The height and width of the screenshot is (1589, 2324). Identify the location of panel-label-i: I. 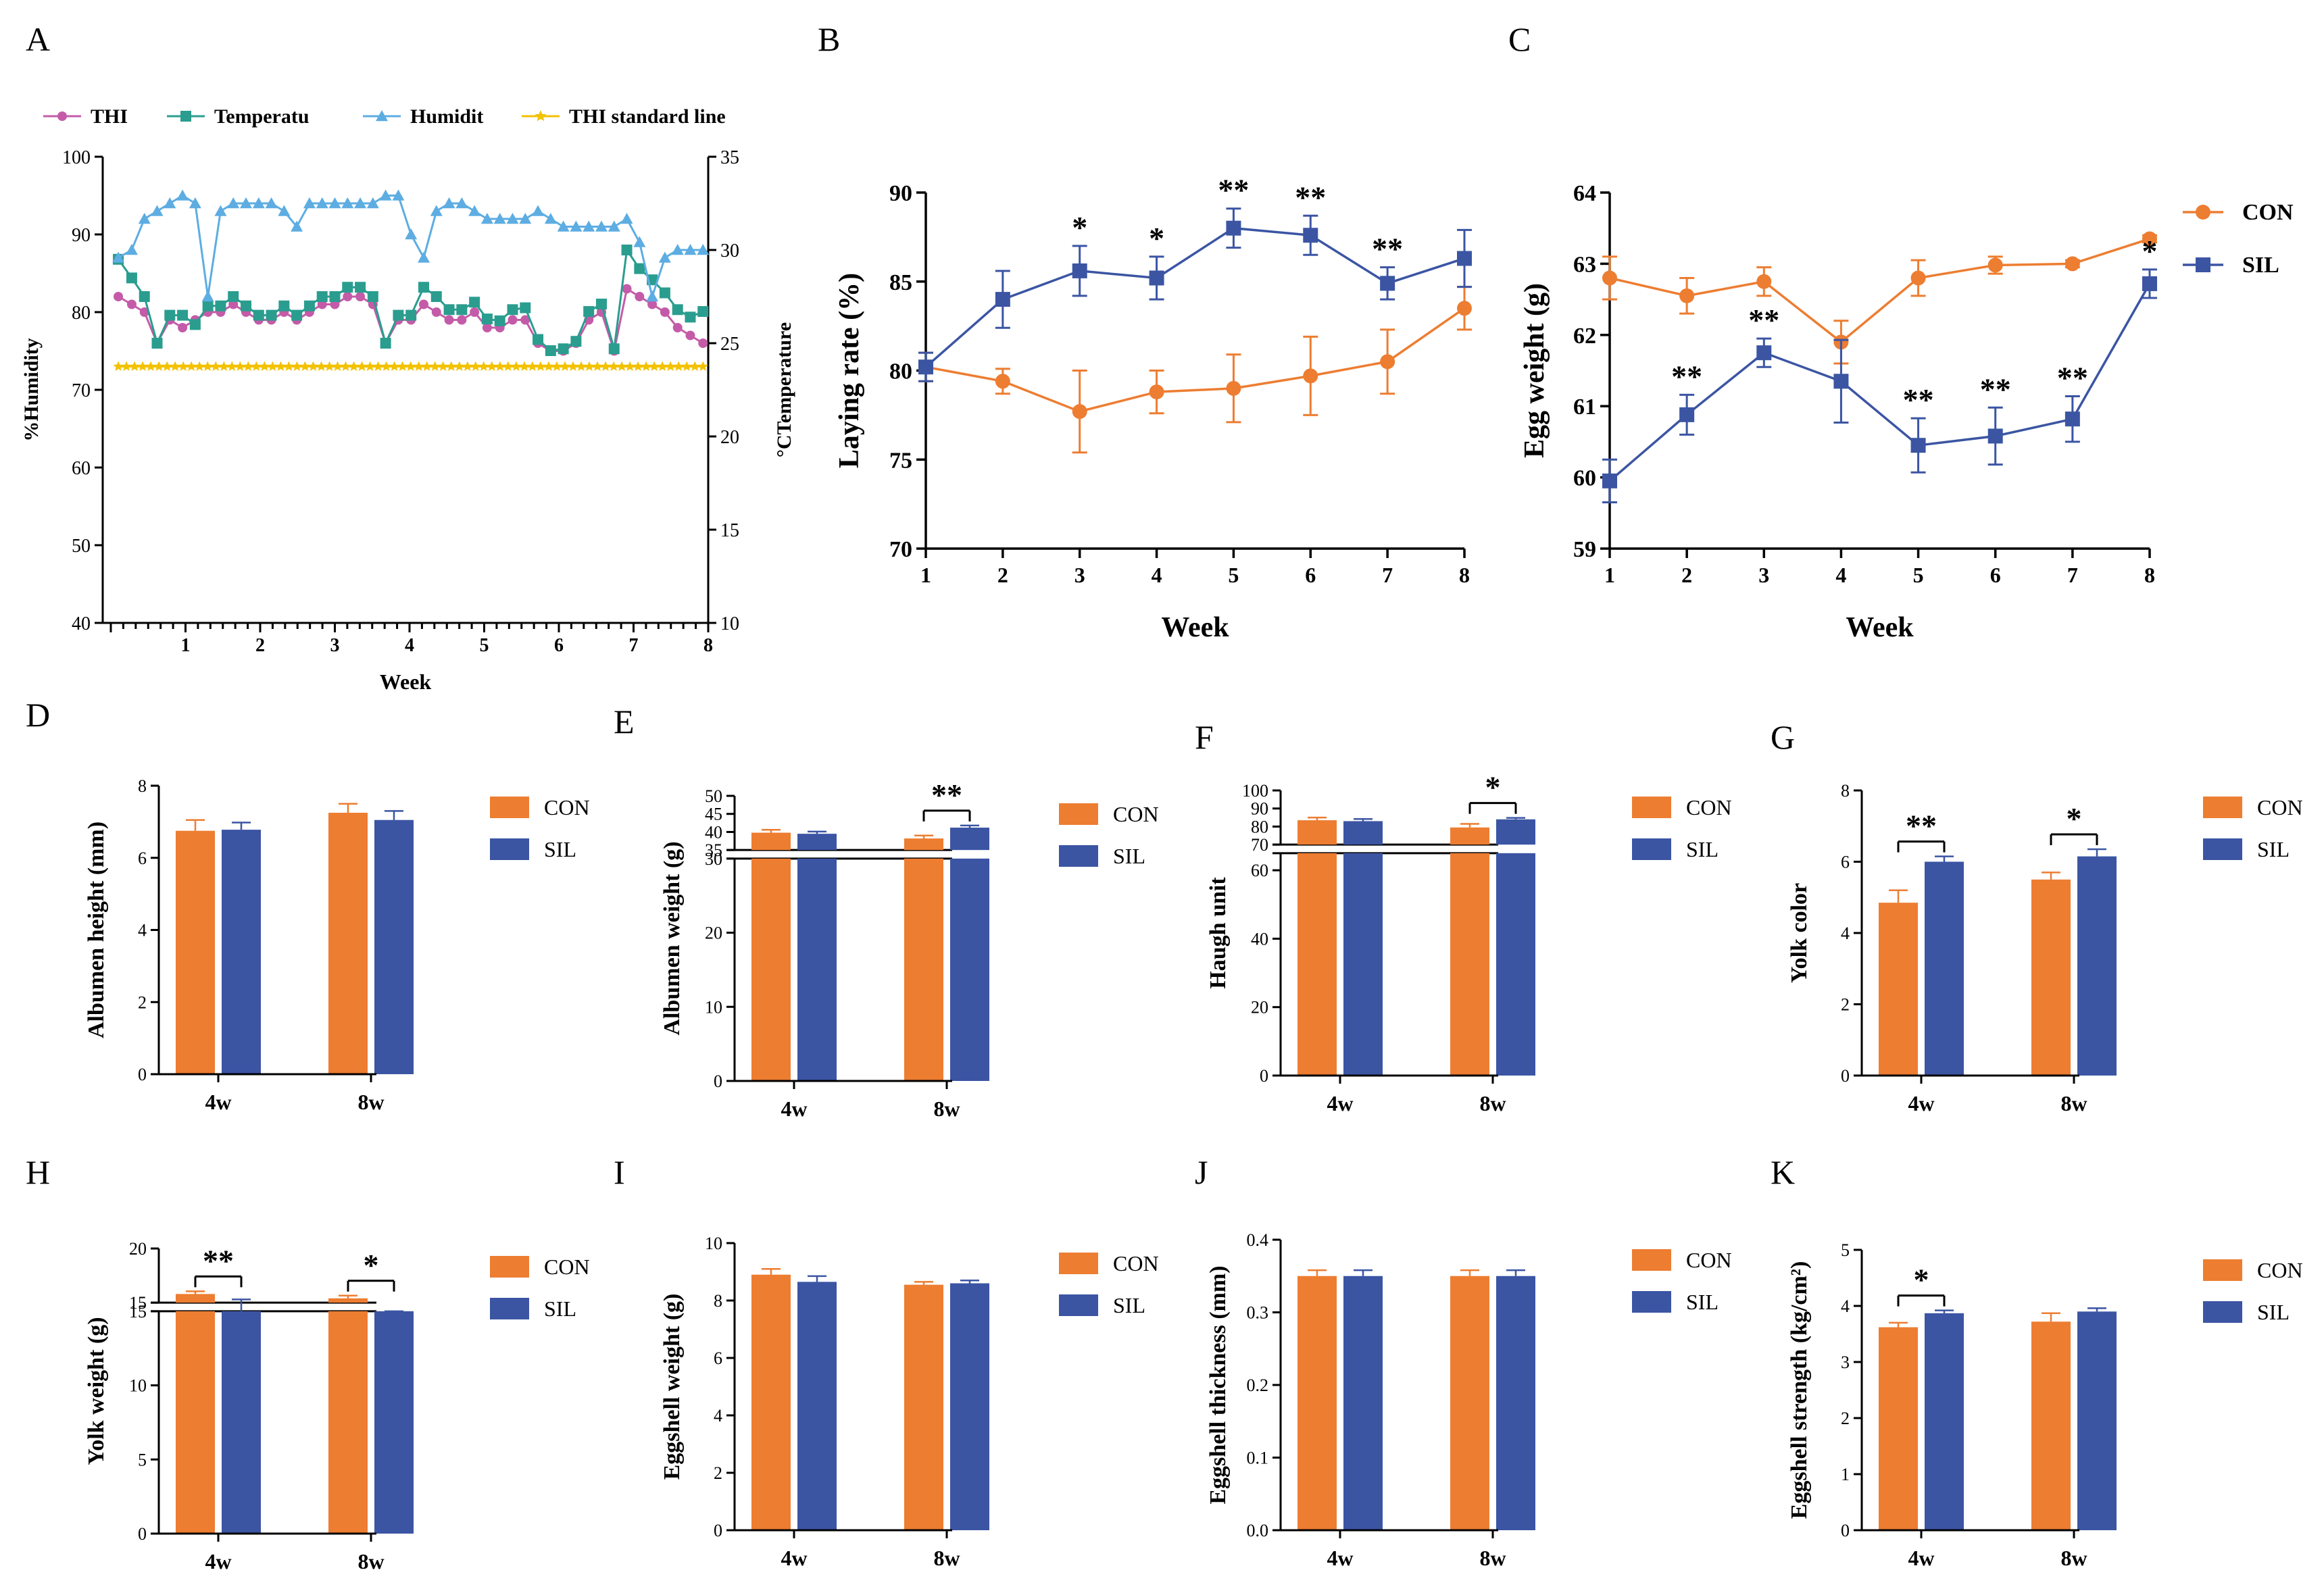
(619, 1172).